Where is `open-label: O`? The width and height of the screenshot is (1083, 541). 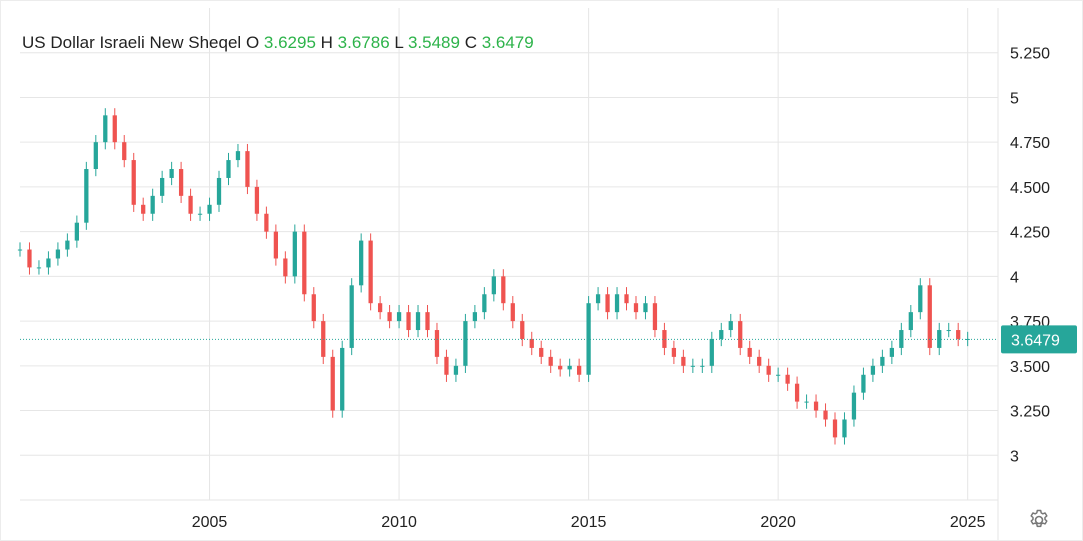 open-label: O is located at coordinates (252, 42).